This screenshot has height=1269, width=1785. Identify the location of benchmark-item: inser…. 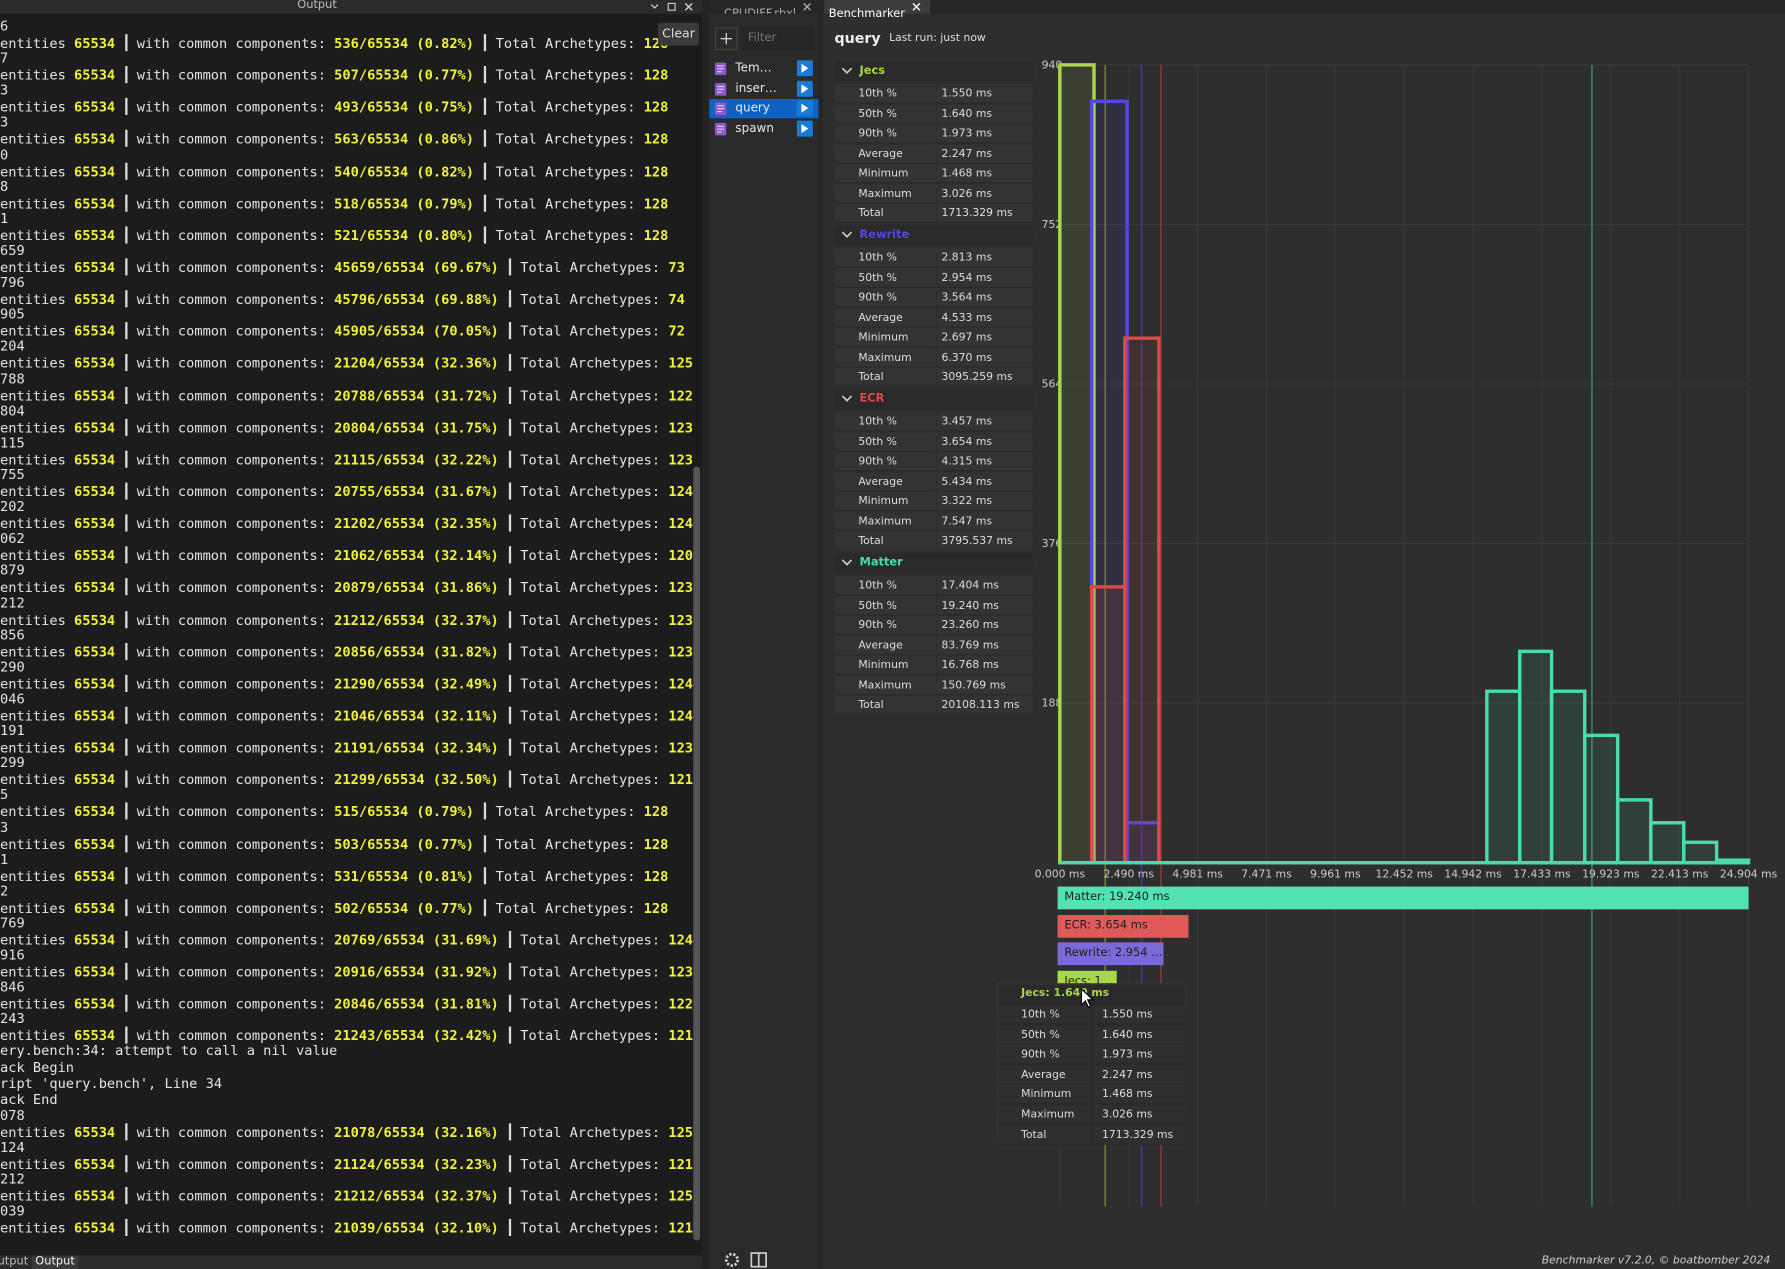
(763, 88).